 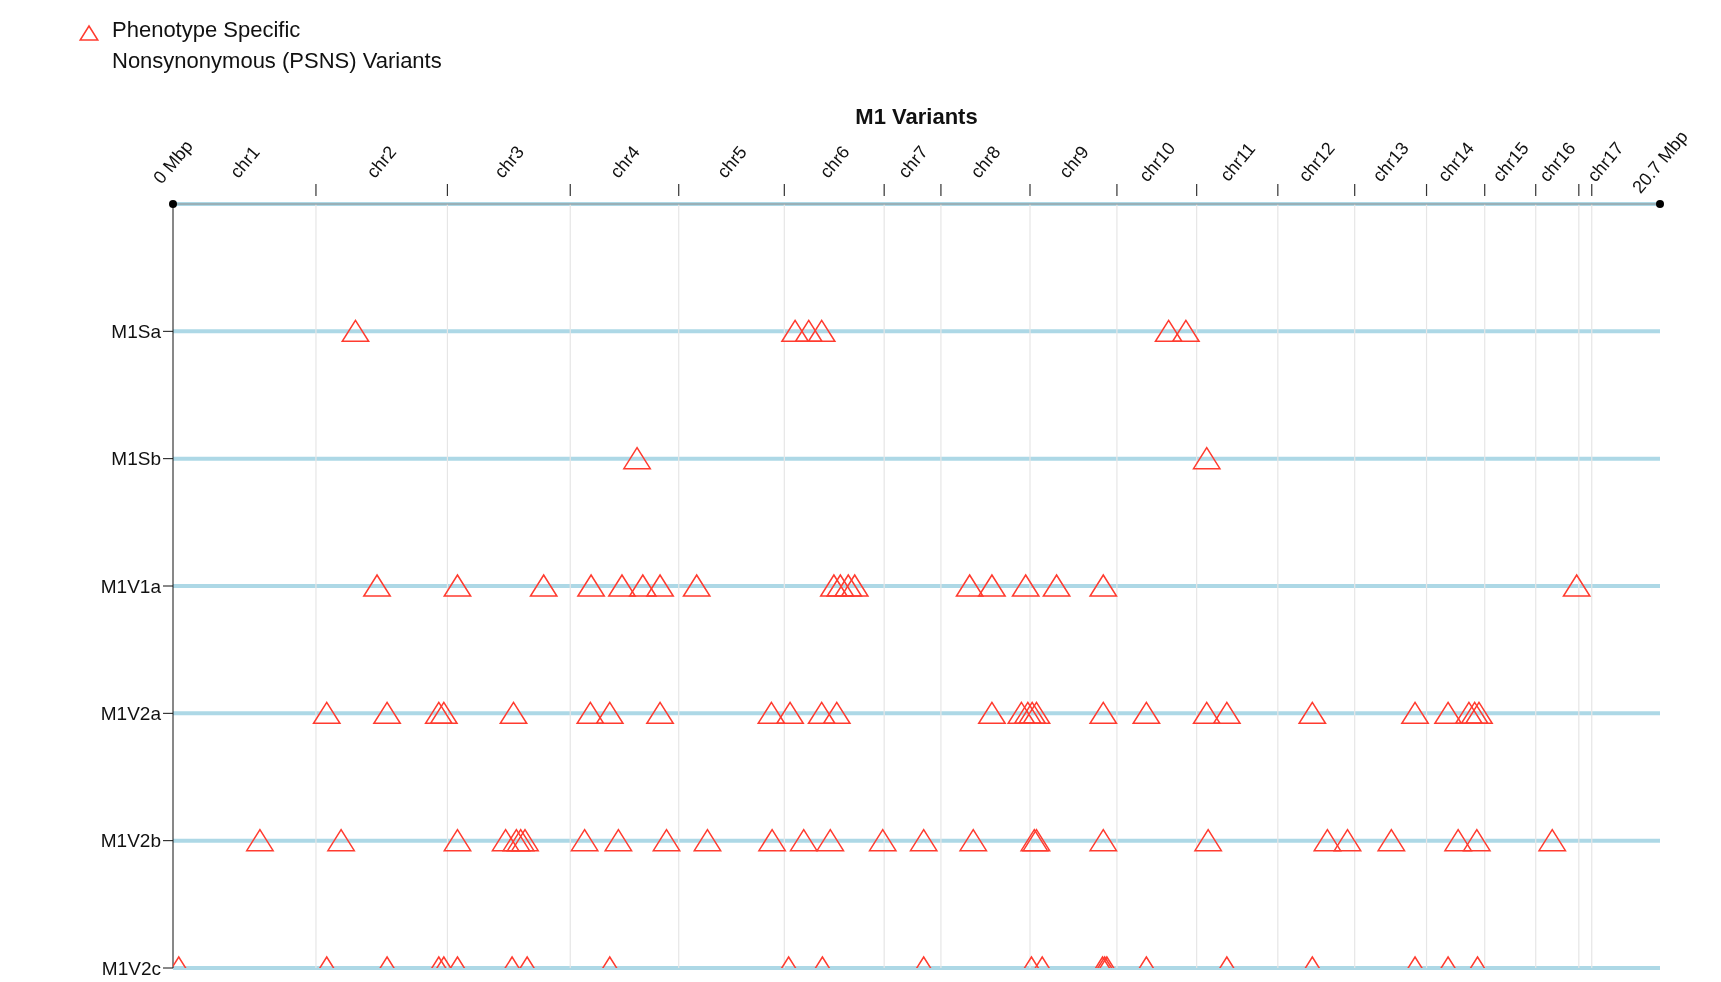 I want to click on legend-label: Phenotype Specific Nonsynonymous (PSNS) Variants, so click(x=277, y=45).